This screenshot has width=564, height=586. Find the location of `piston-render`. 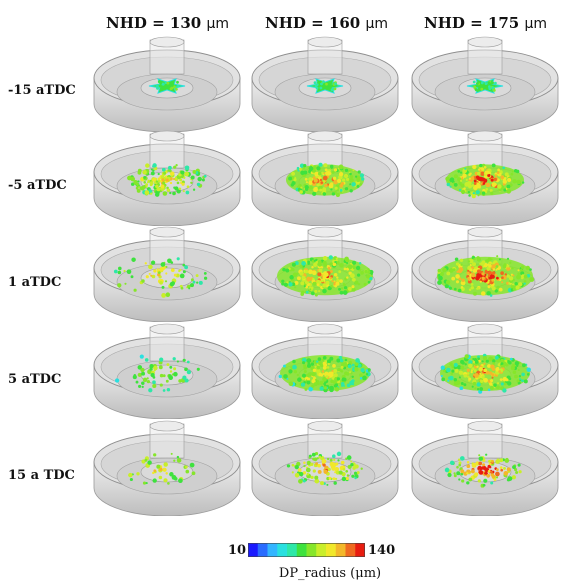

piston-render is located at coordinates (167, 84).